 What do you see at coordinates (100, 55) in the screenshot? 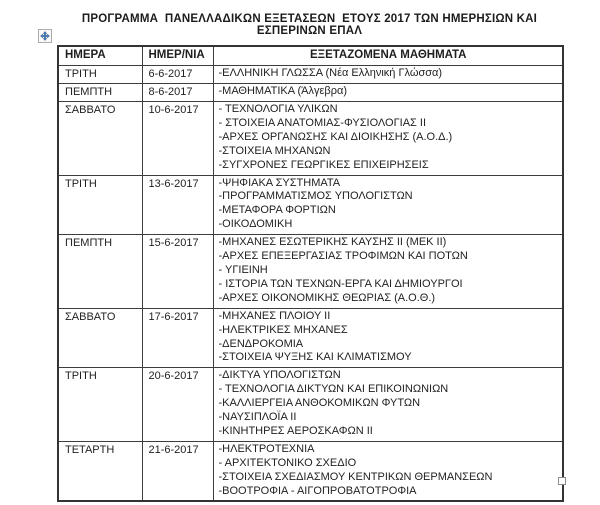
I see `column-header-day: ΗΜΕΡΑ` at bounding box center [100, 55].